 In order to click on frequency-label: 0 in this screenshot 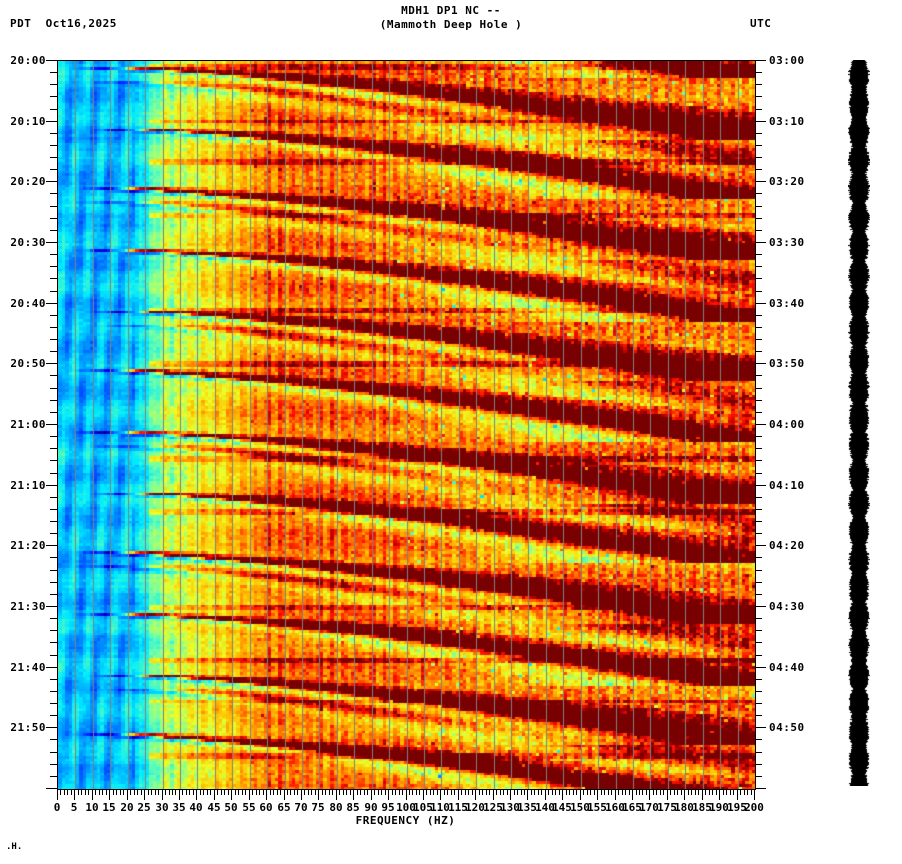, I will do `click(57, 807)`.